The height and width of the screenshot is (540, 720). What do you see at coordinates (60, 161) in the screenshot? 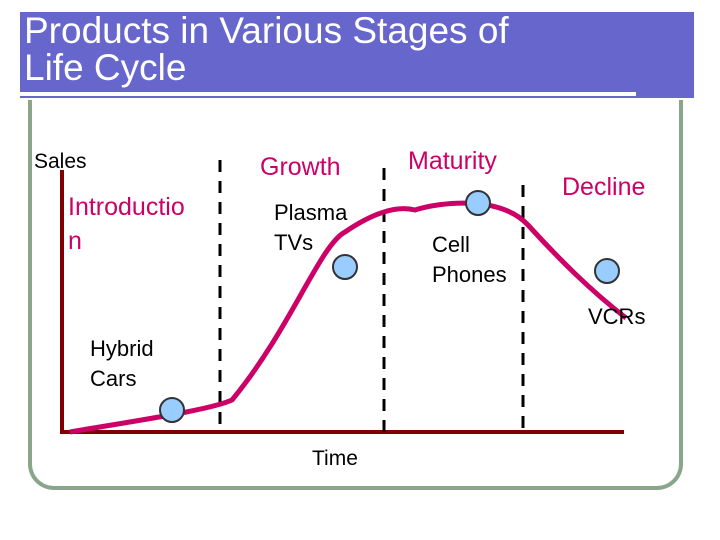
I see `y-axis-label: Sales` at bounding box center [60, 161].